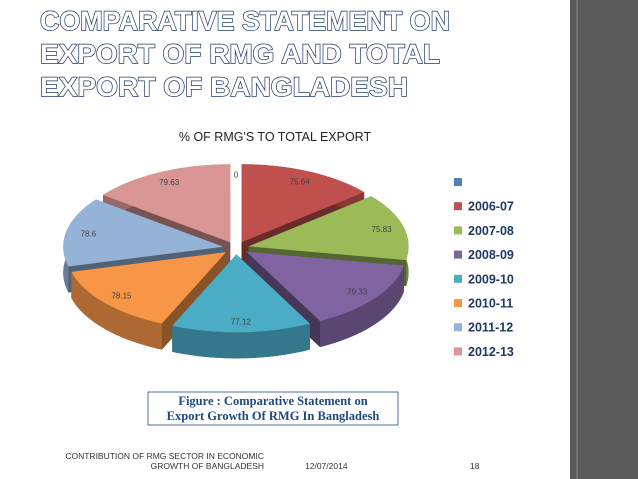  I want to click on caption: Figure : Comparative Statement on, so click(272, 401).